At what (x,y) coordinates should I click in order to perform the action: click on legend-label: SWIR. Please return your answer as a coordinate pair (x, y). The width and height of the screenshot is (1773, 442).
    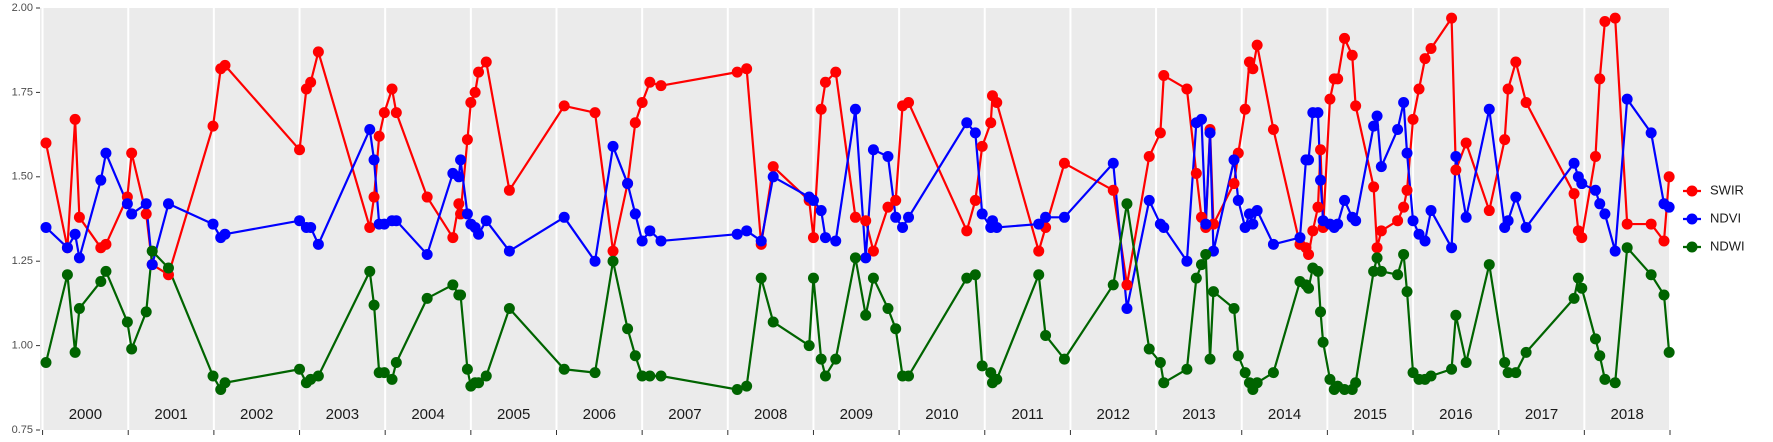
    Looking at the image, I should click on (1727, 189).